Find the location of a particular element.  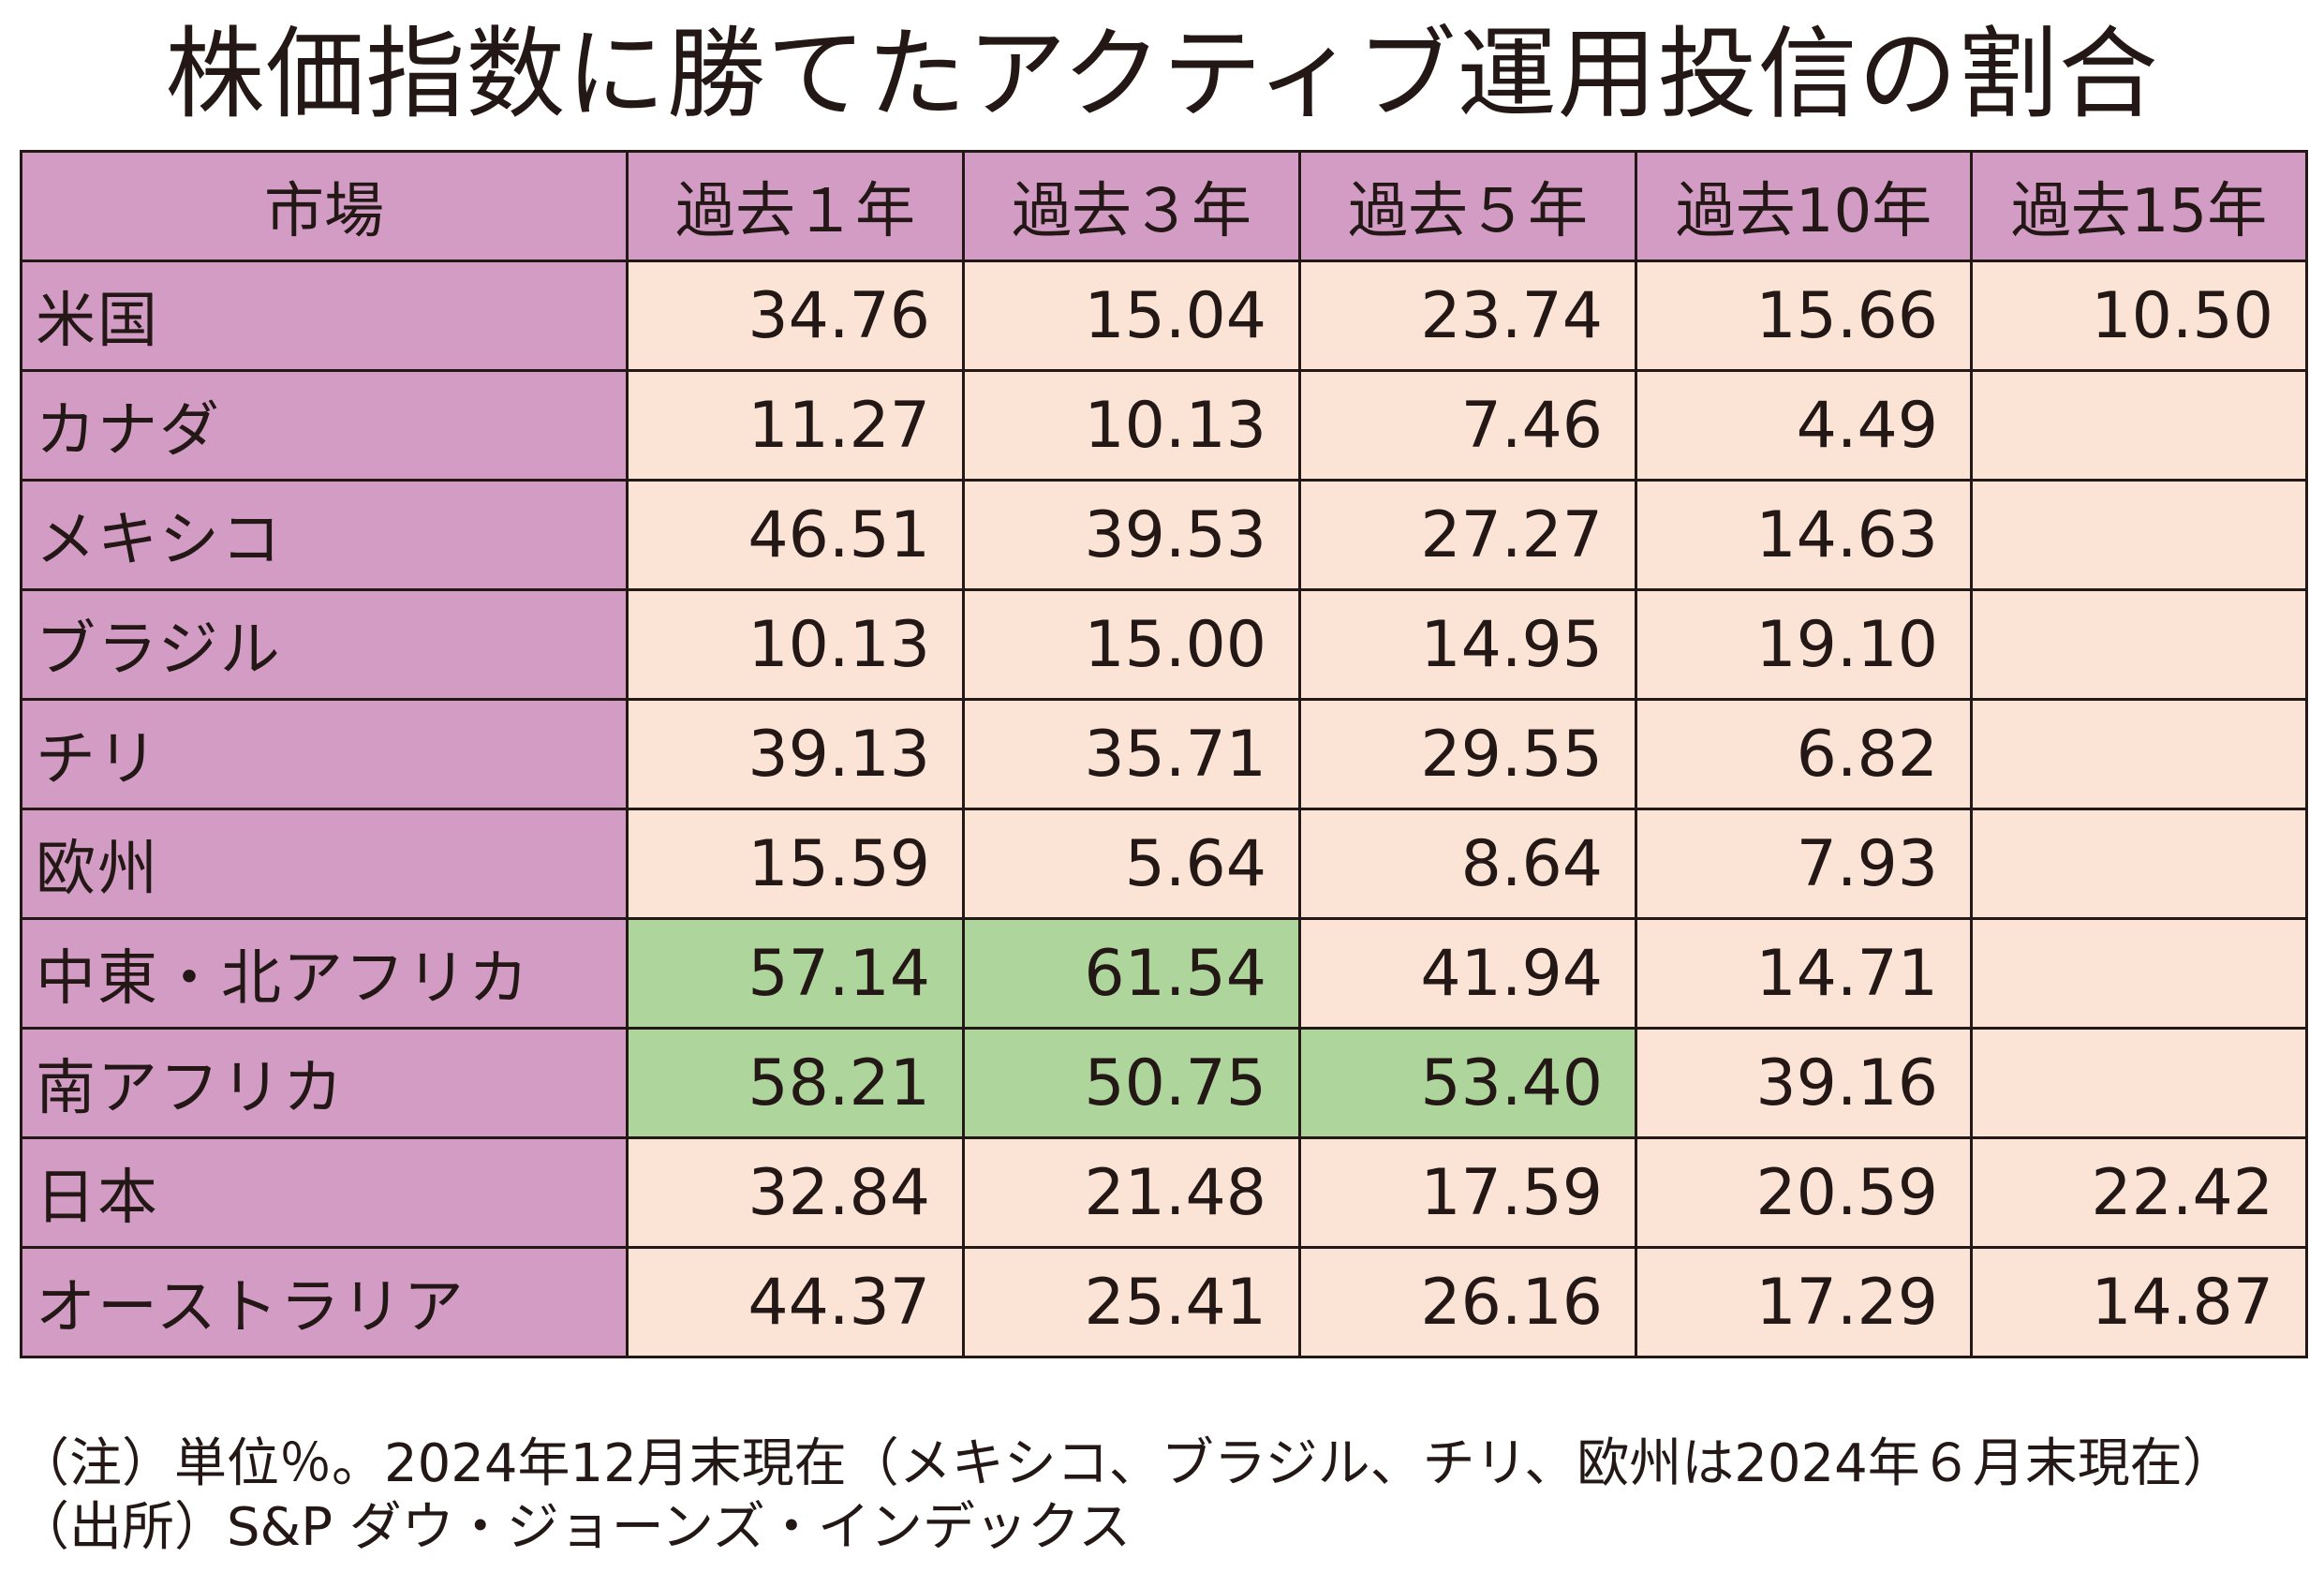

value-cell-1y: 34.76 is located at coordinates (796, 316).